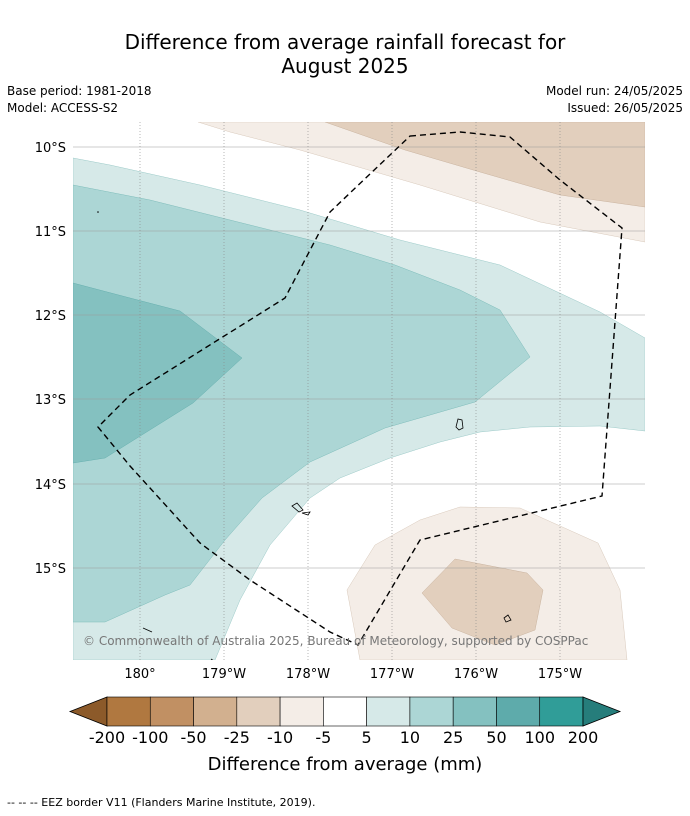  Describe the element at coordinates (453, 737) in the screenshot. I see `colorbar-tick-label: 25` at that location.